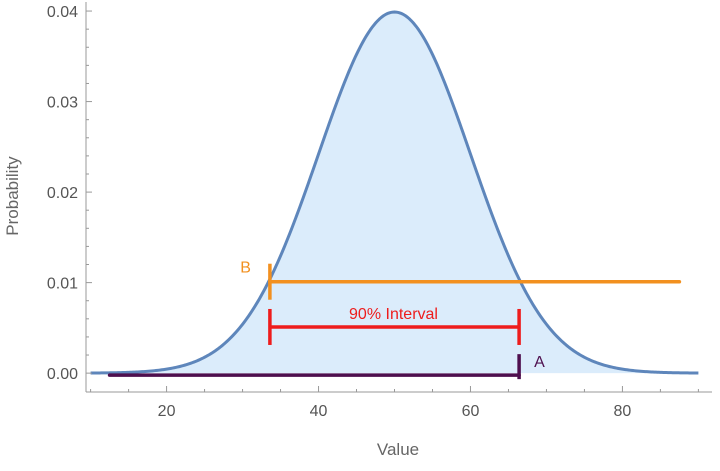  Describe the element at coordinates (12, 196) in the screenshot. I see `y-axis-label: Probability` at that location.